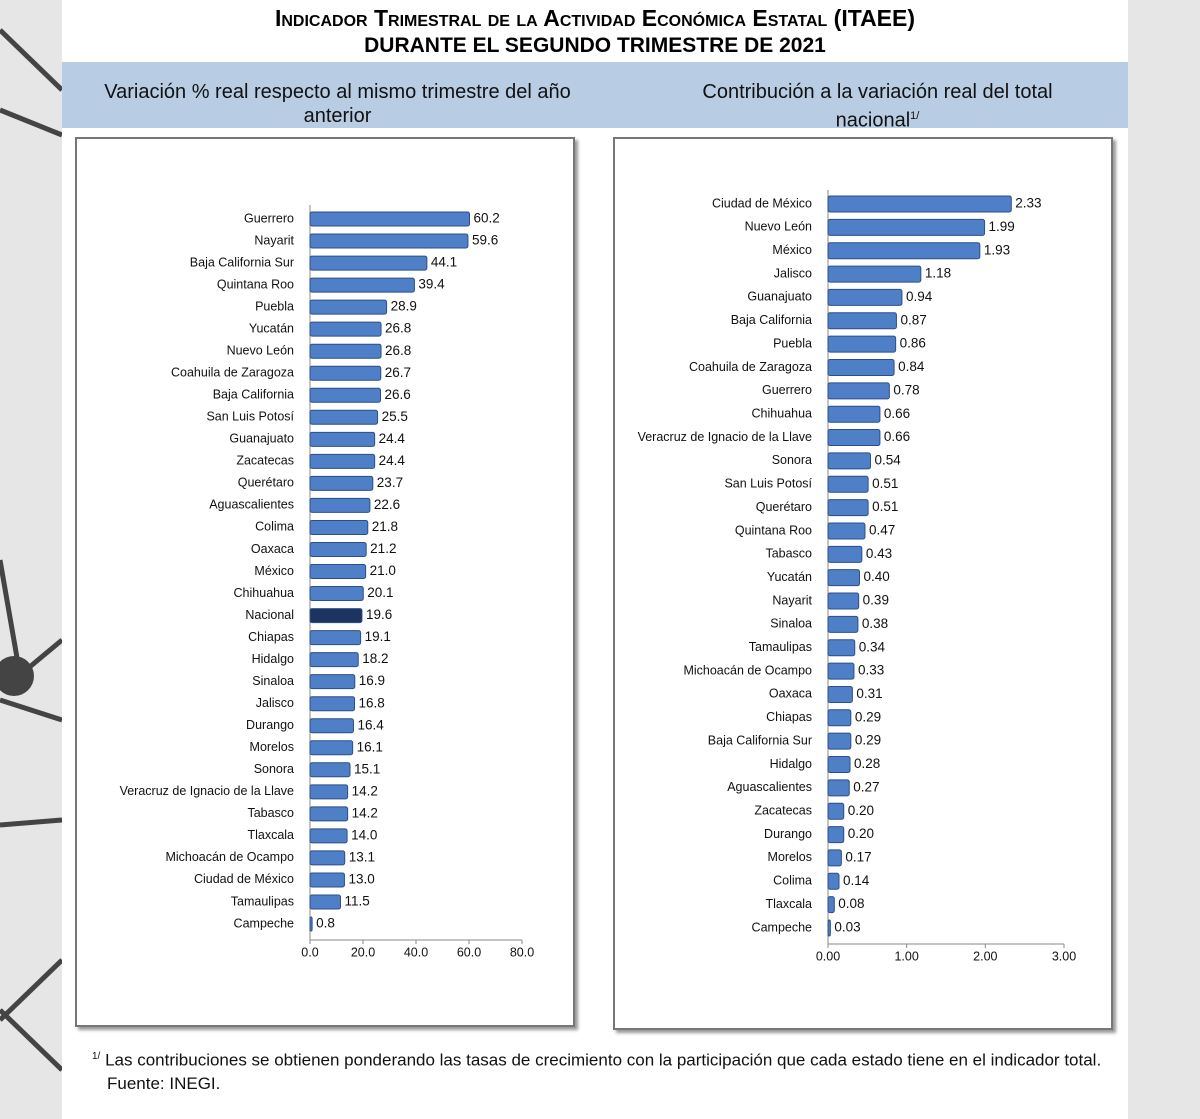  What do you see at coordinates (365, 812) in the screenshot?
I see `value-label: 14.2` at bounding box center [365, 812].